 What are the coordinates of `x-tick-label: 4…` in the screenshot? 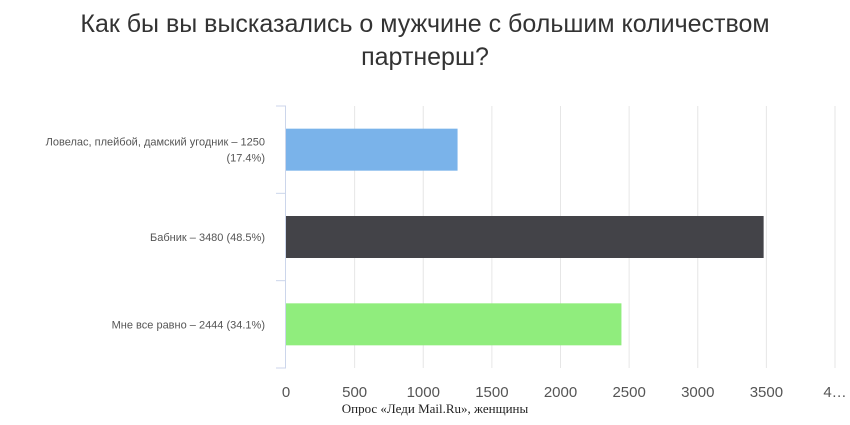 It's located at (834, 392).